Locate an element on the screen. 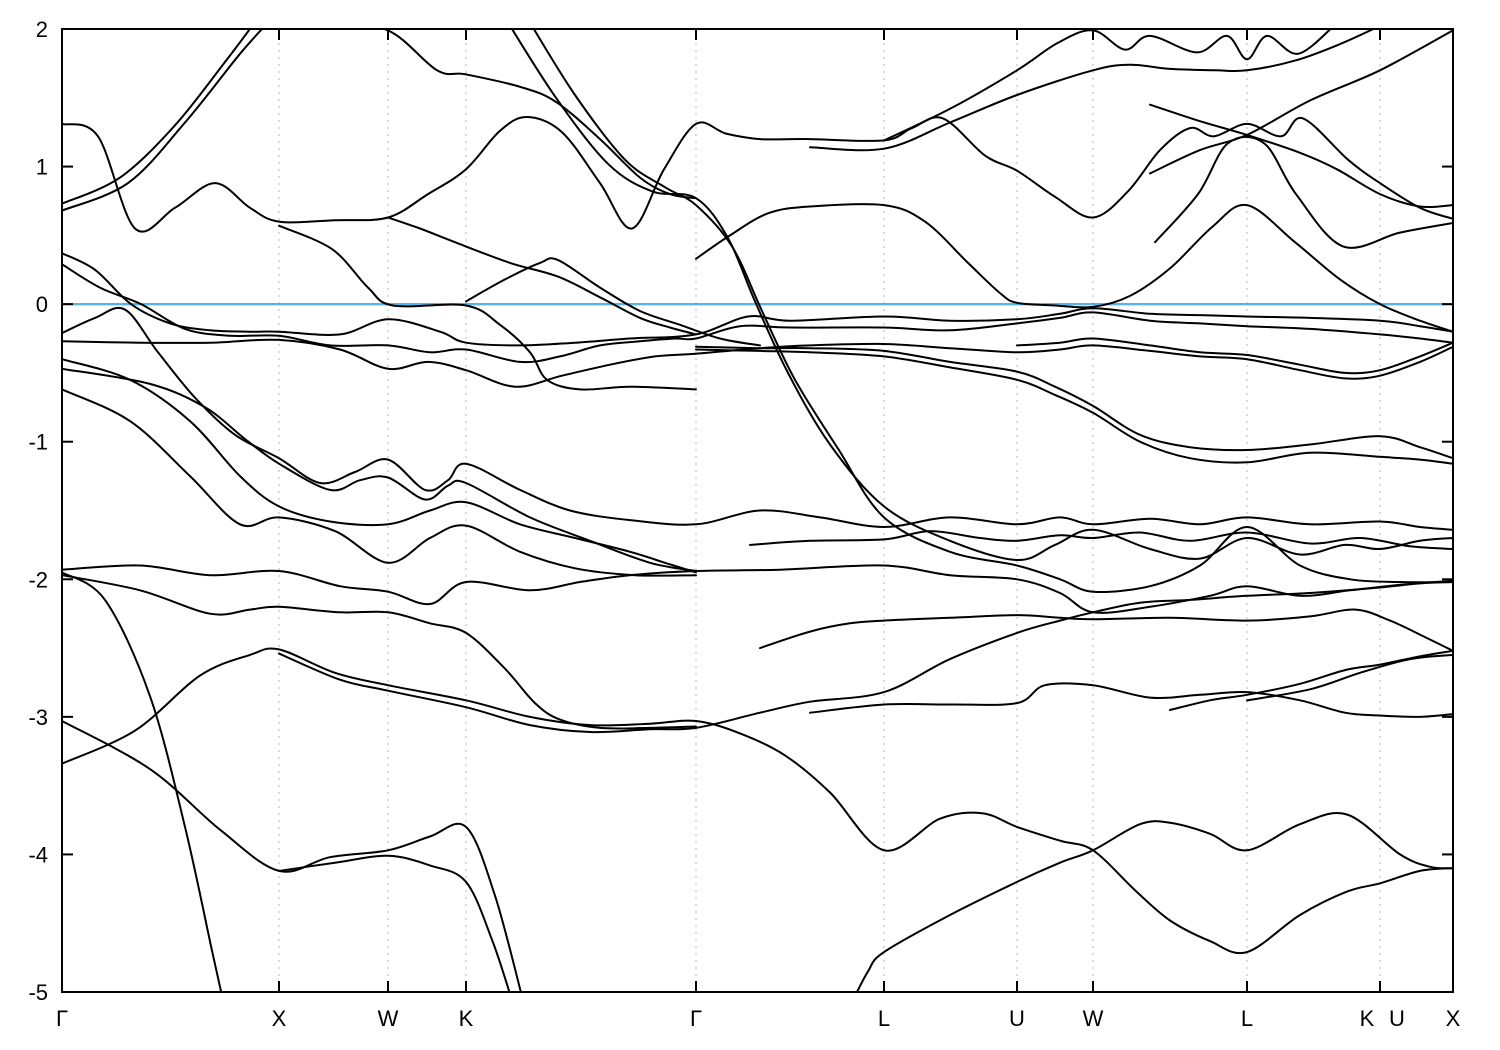 The width and height of the screenshot is (1500, 1050). y-tick-label: 1 is located at coordinates (42, 167).